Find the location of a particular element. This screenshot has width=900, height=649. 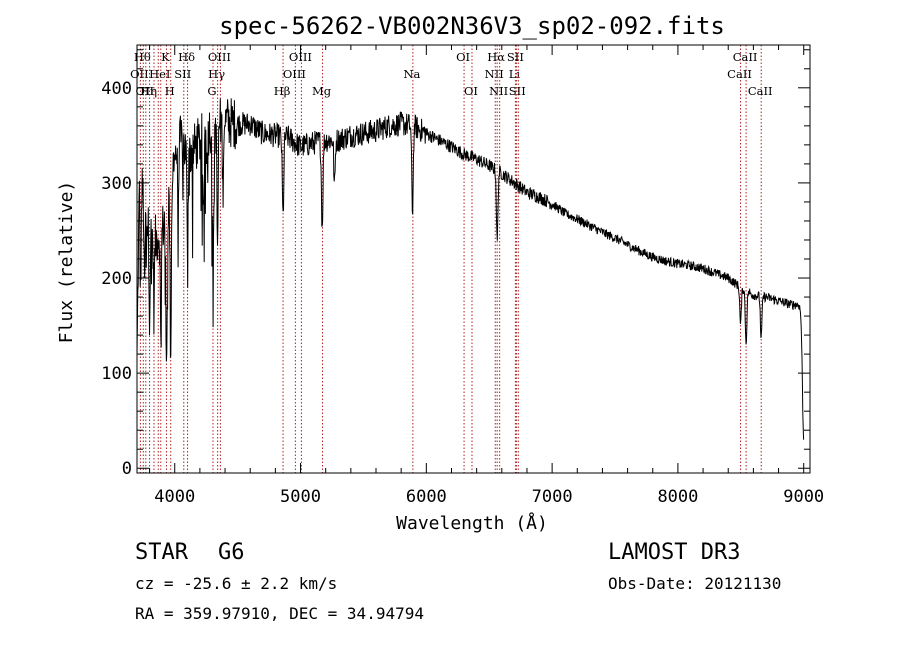

line-marker-label: Li is located at coordinates (515, 74).